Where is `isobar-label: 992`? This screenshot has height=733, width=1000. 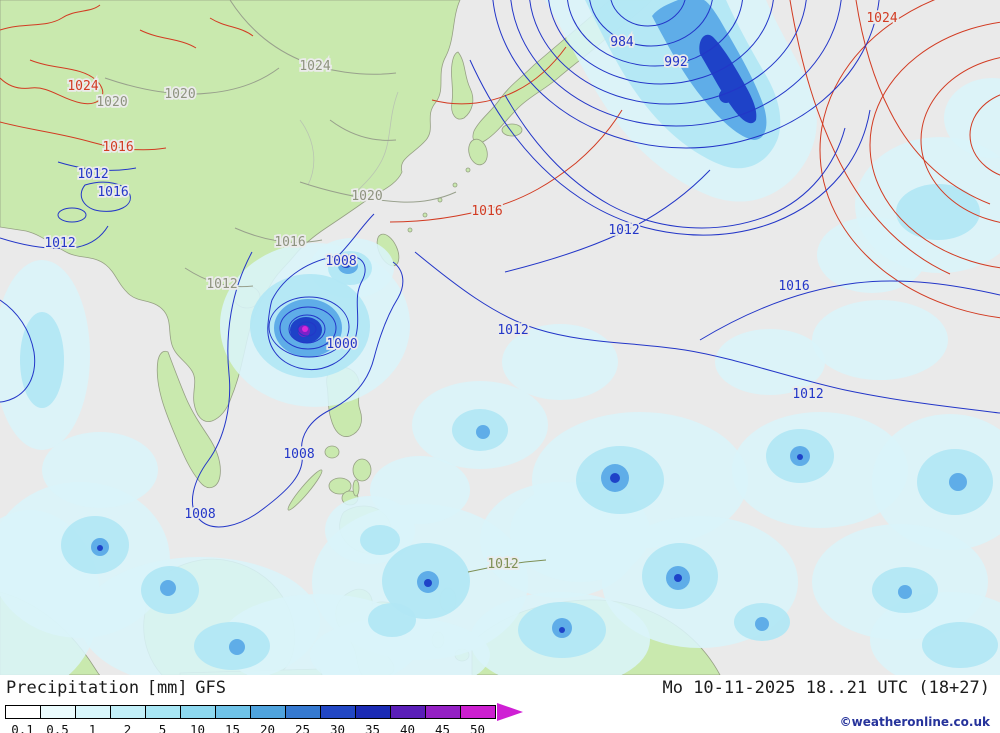
isobar-label: 992 is located at coordinates (675, 62).